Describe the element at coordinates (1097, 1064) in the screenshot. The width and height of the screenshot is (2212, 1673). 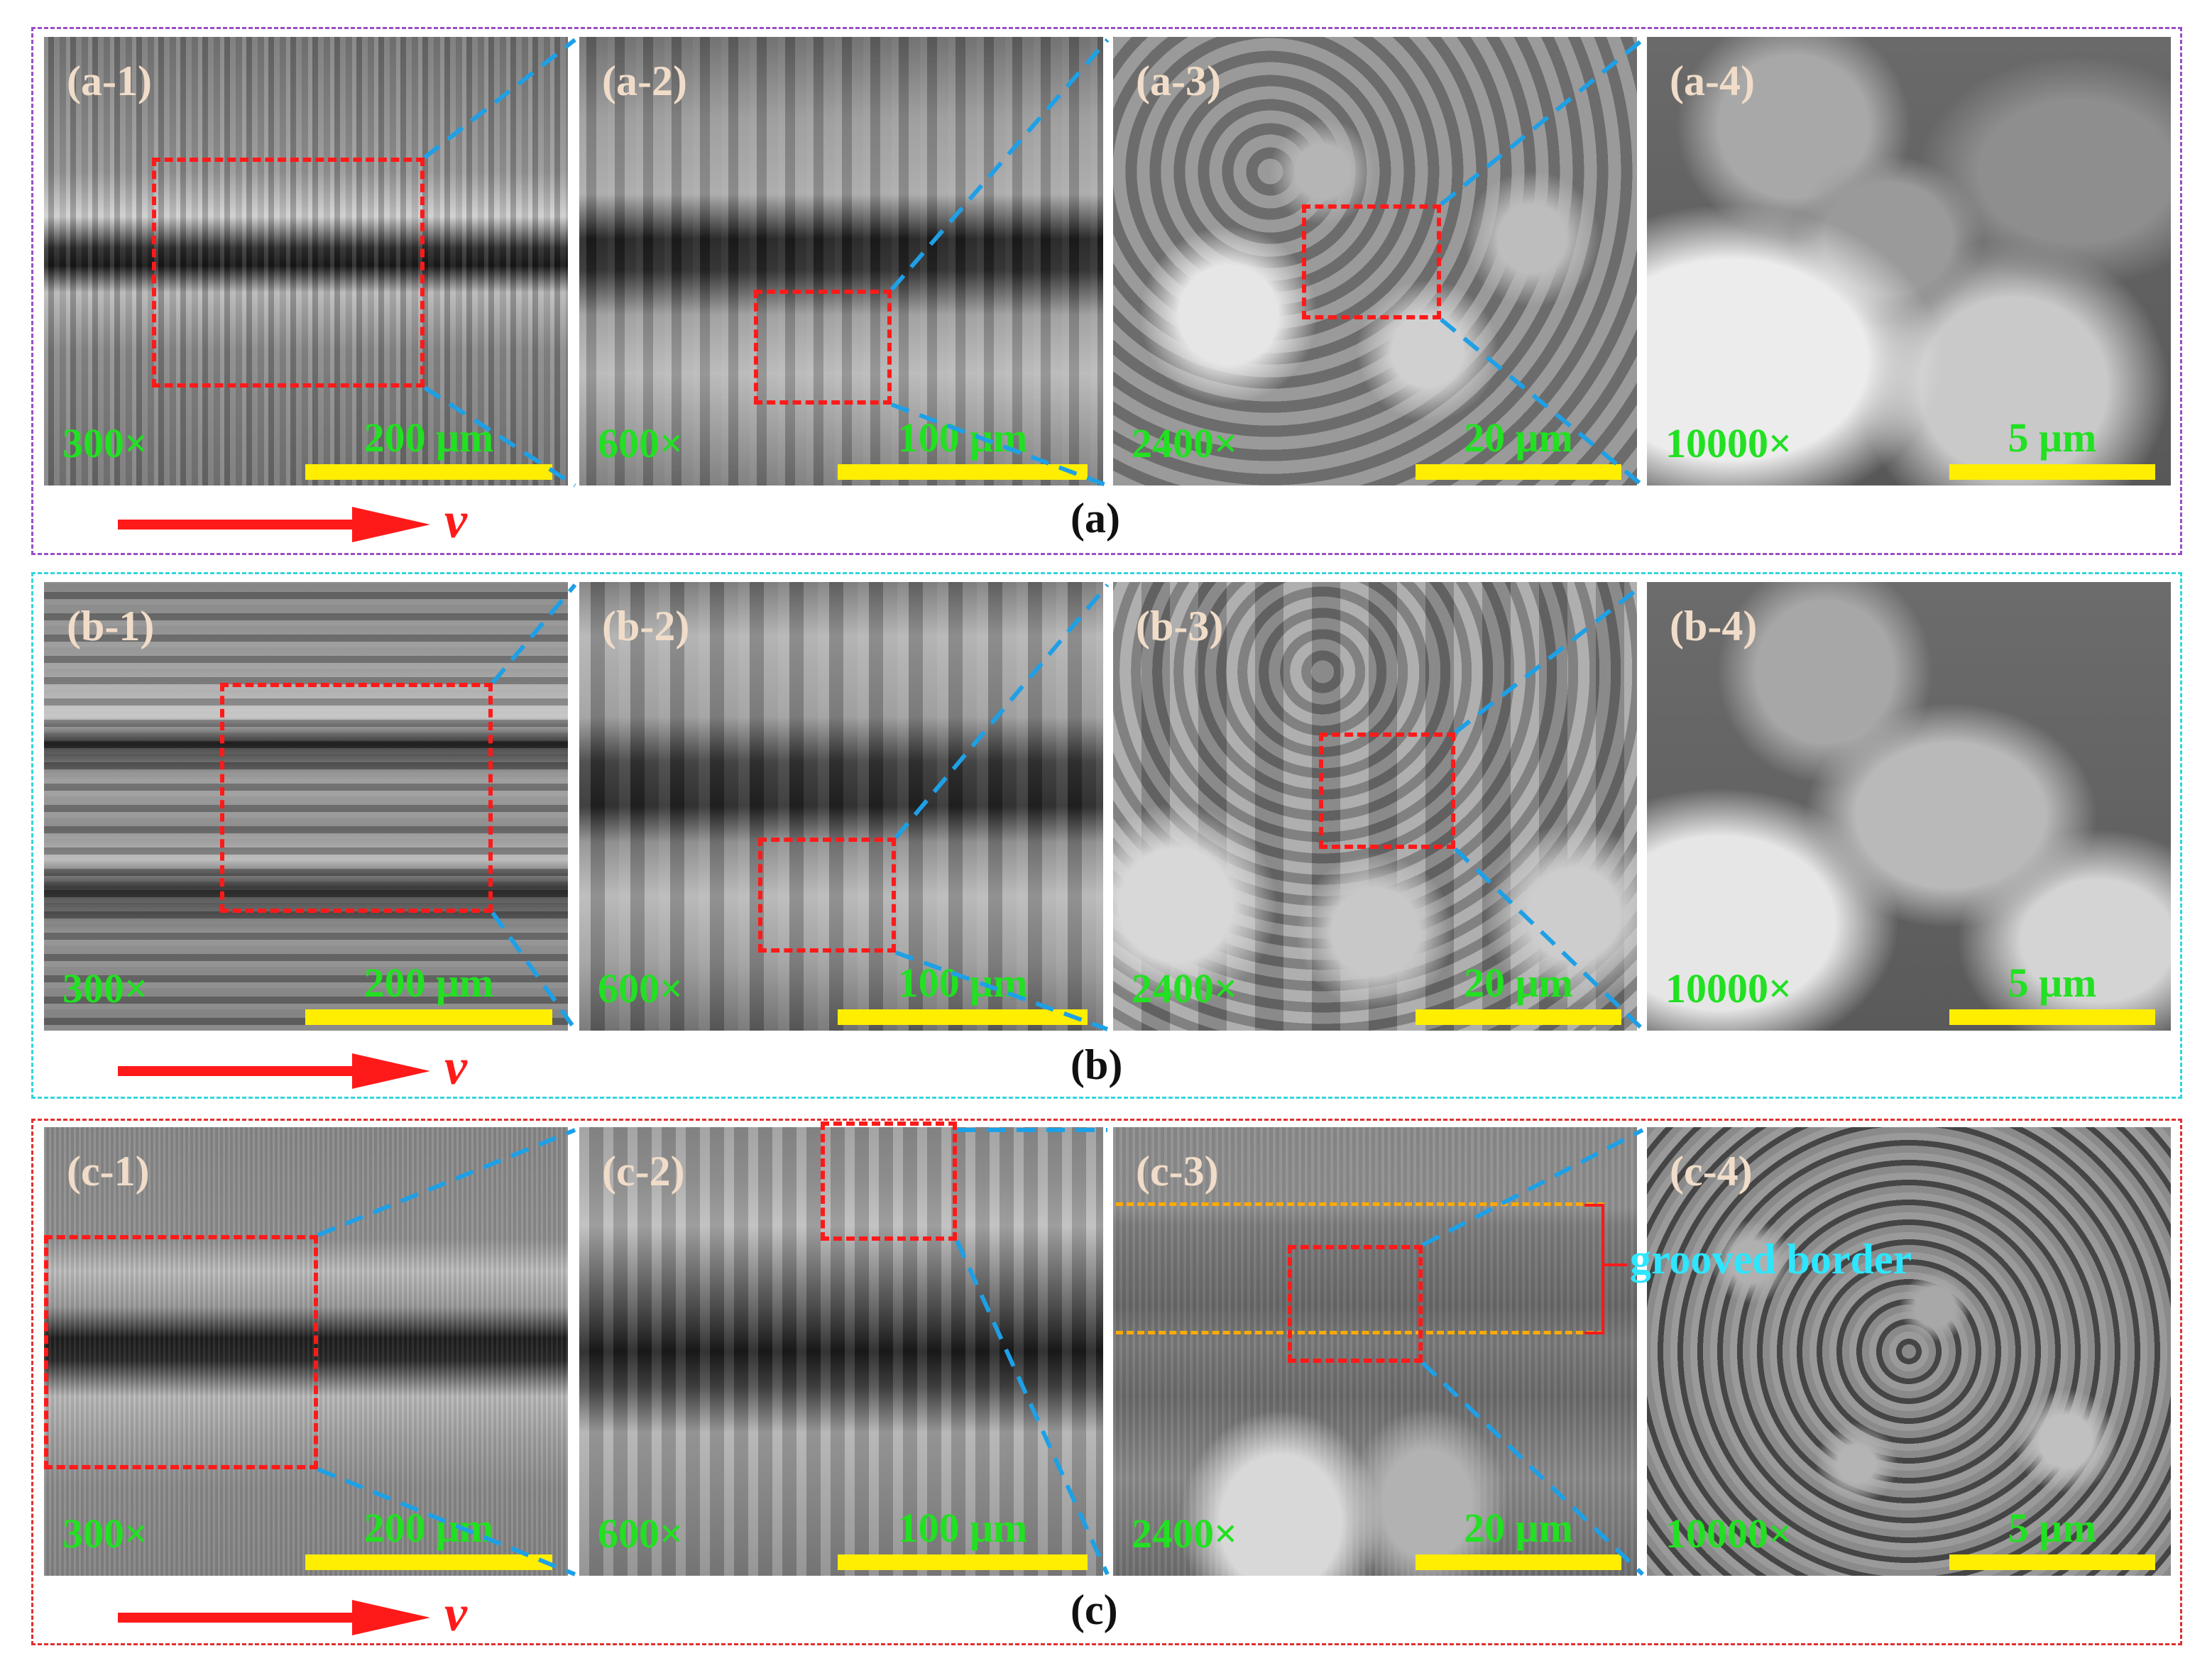
I see `group-label-b: (b)` at that location.